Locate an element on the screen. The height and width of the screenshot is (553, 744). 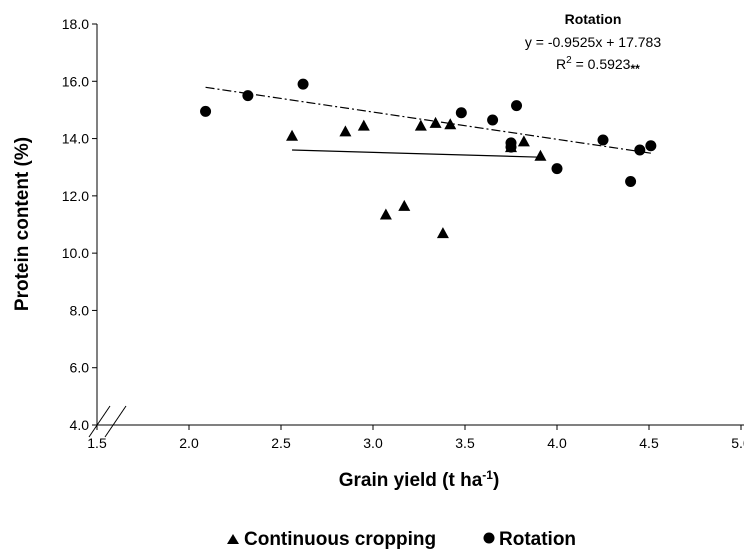
r2-superscript: 2 is located at coordinates (569, 60).